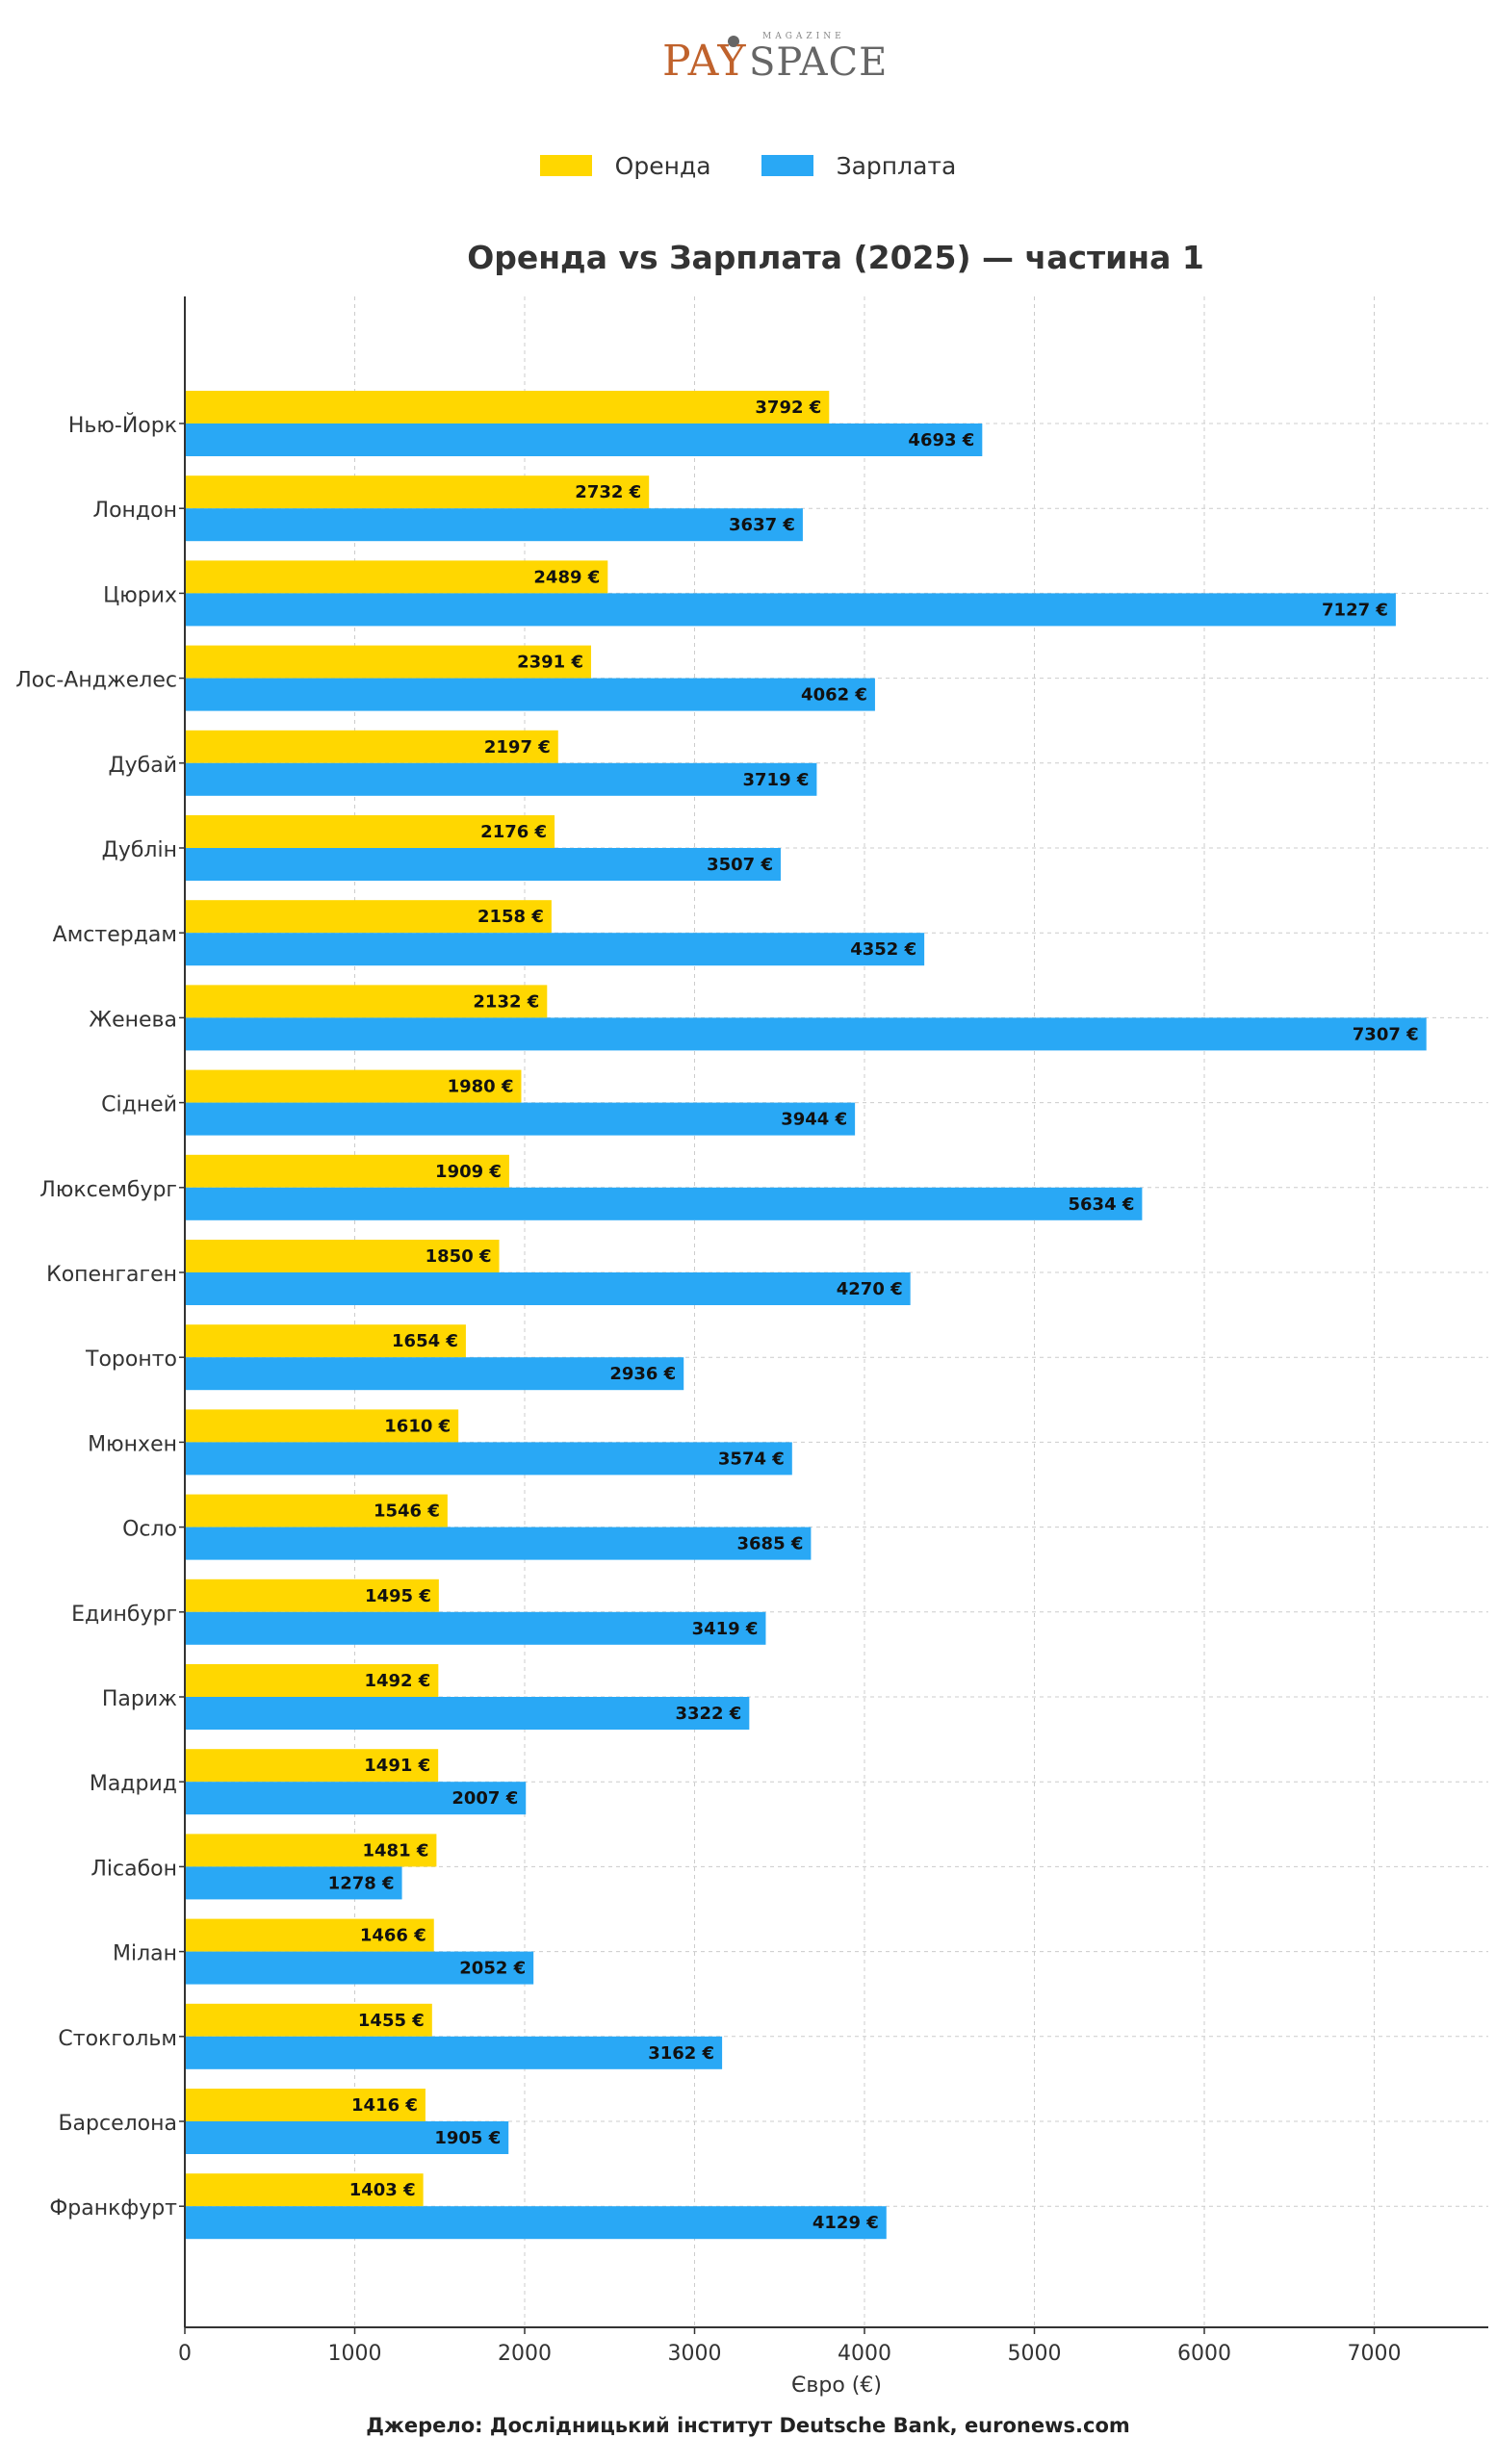 This screenshot has width=1496, height=2464. I want to click on x-tick-label: 2000, so click(525, 2354).